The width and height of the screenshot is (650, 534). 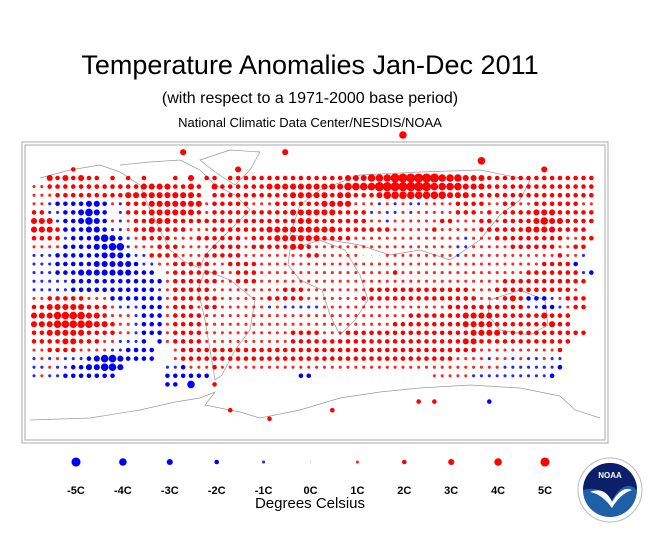 I want to click on svg-text: NOAA, so click(x=610, y=475).